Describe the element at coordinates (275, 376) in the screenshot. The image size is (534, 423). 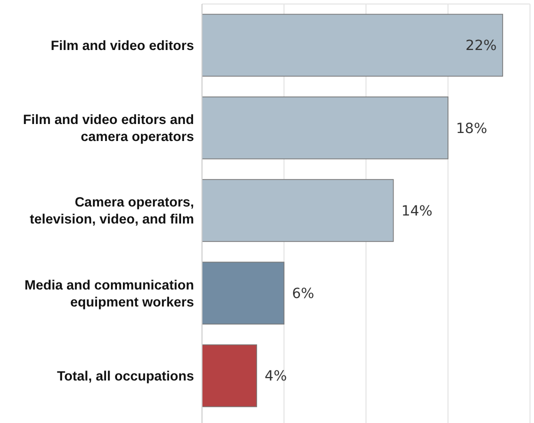
I see `data-label: 4%` at that location.